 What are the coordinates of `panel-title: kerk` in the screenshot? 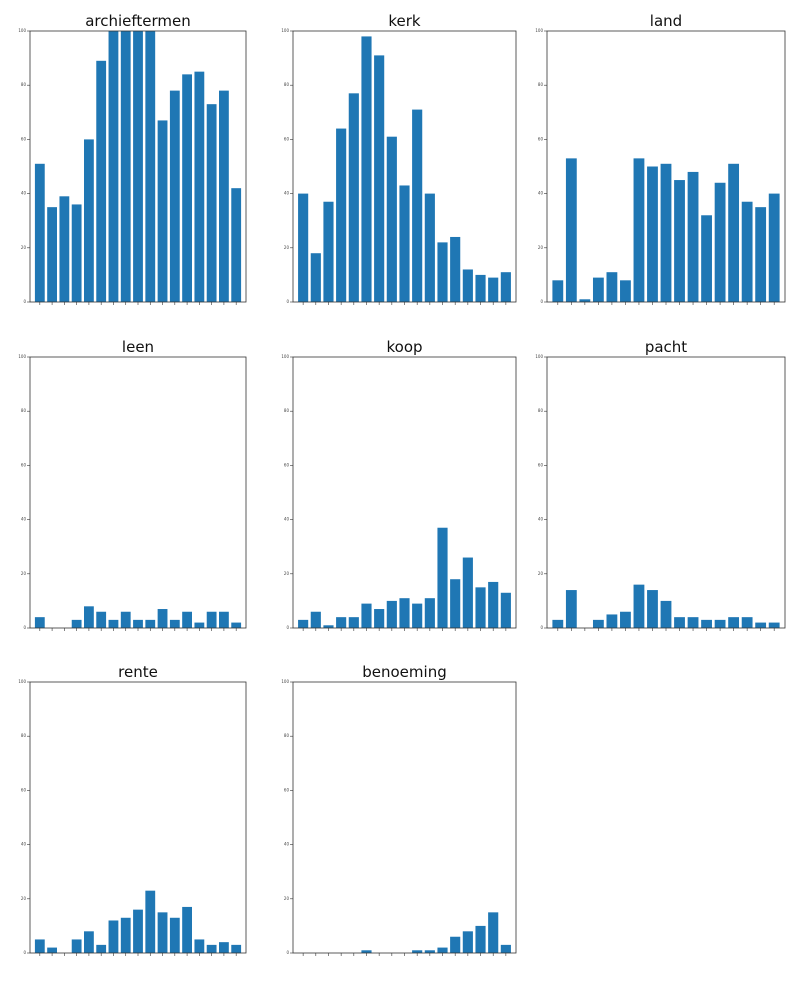 It's located at (404, 21).